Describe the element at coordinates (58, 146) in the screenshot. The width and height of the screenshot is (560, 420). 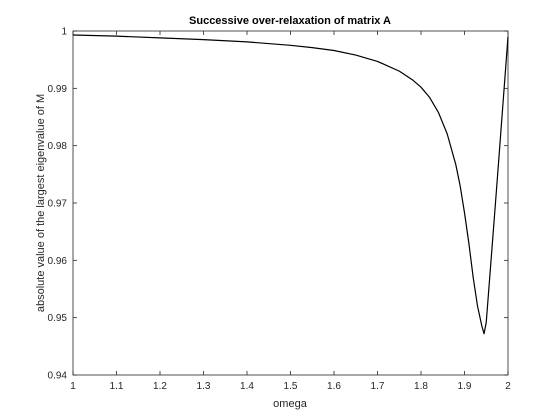
I see `y-tick-label: 0.98` at that location.